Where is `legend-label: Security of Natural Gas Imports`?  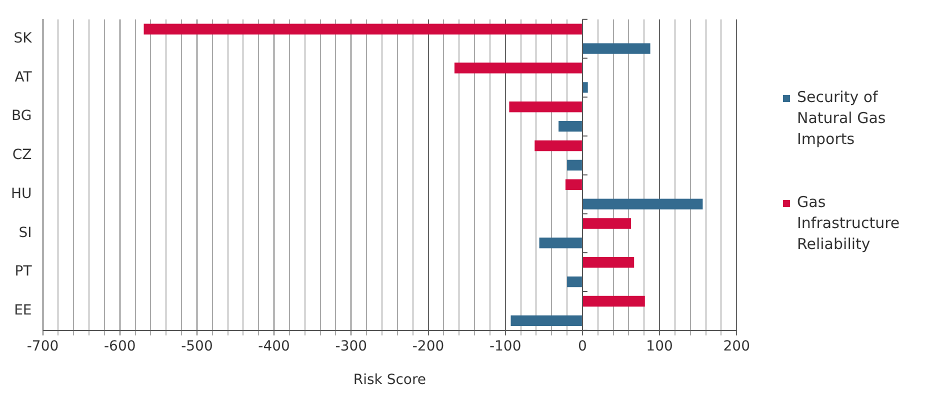 legend-label: Security of Natural Gas Imports is located at coordinates (842, 118).